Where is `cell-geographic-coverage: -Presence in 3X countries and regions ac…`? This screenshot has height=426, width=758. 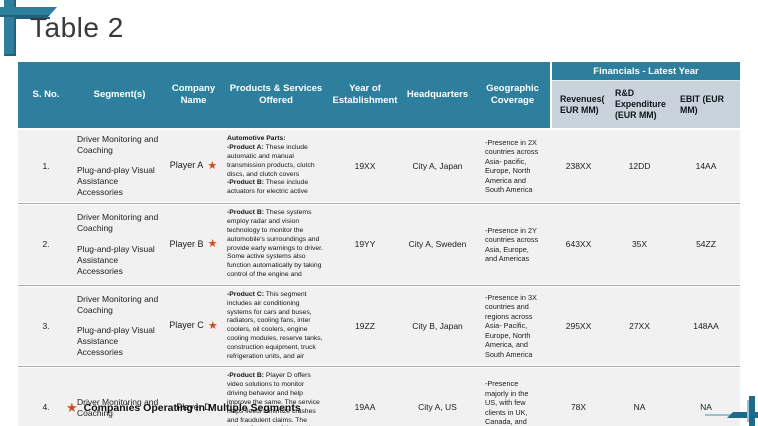
cell-geographic-coverage: -Presence in 3X countries and regions ac… is located at coordinates (511, 325).